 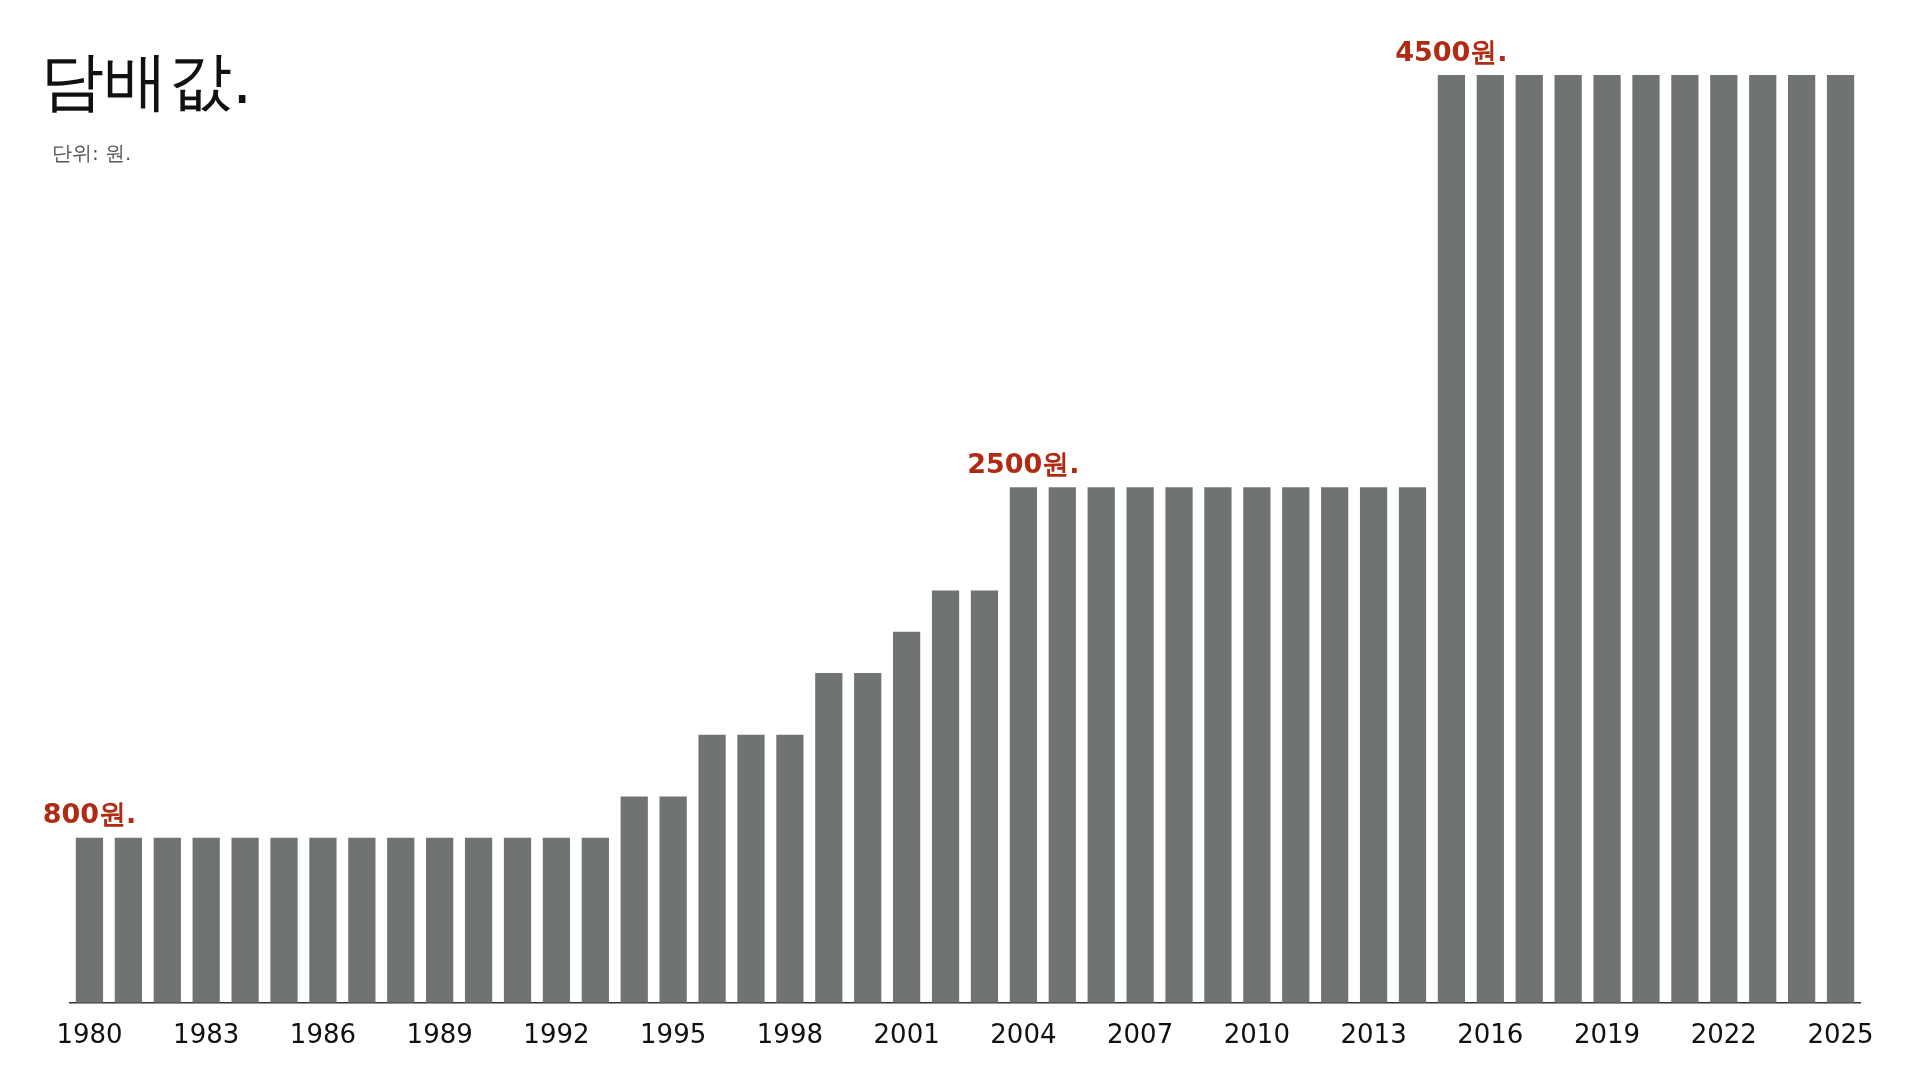 I want to click on x-tick-label: 2007, so click(x=1140, y=1034).